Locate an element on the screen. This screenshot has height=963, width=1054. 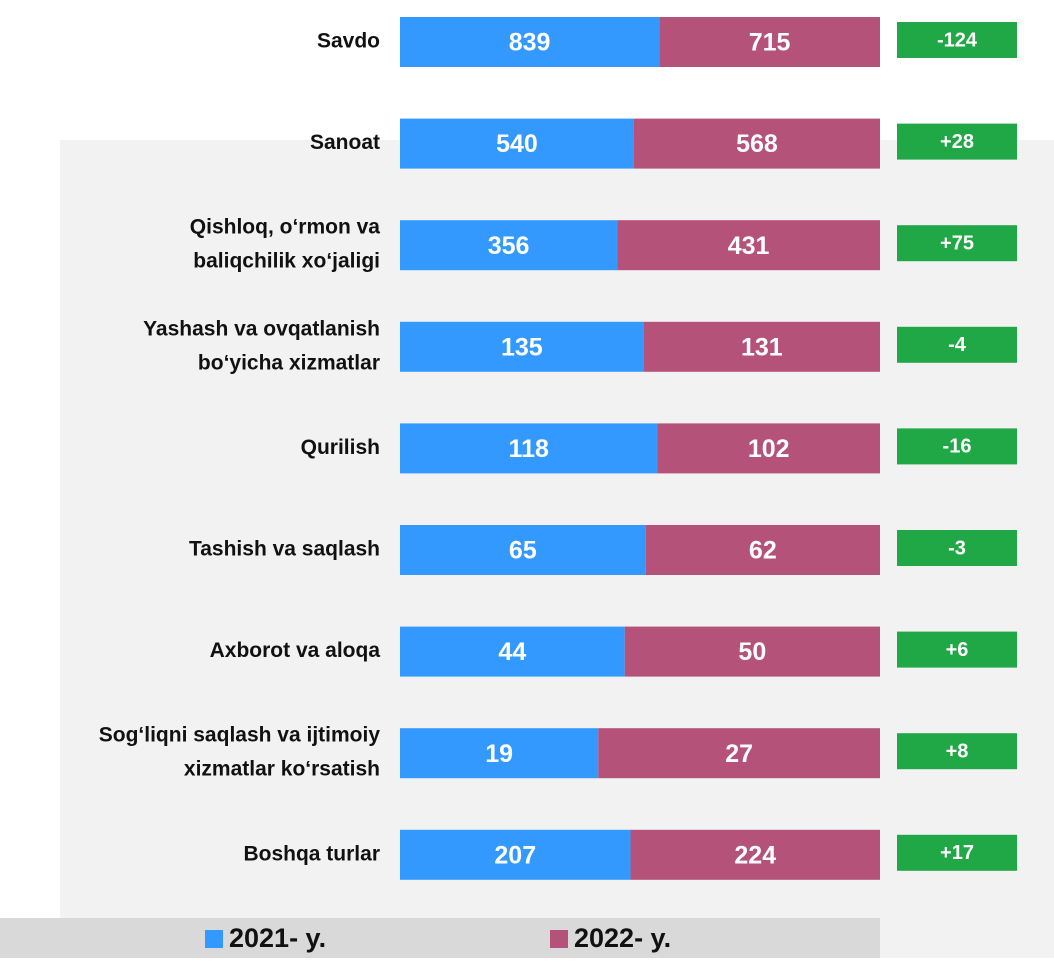
change-label: +28 is located at coordinates (957, 142).